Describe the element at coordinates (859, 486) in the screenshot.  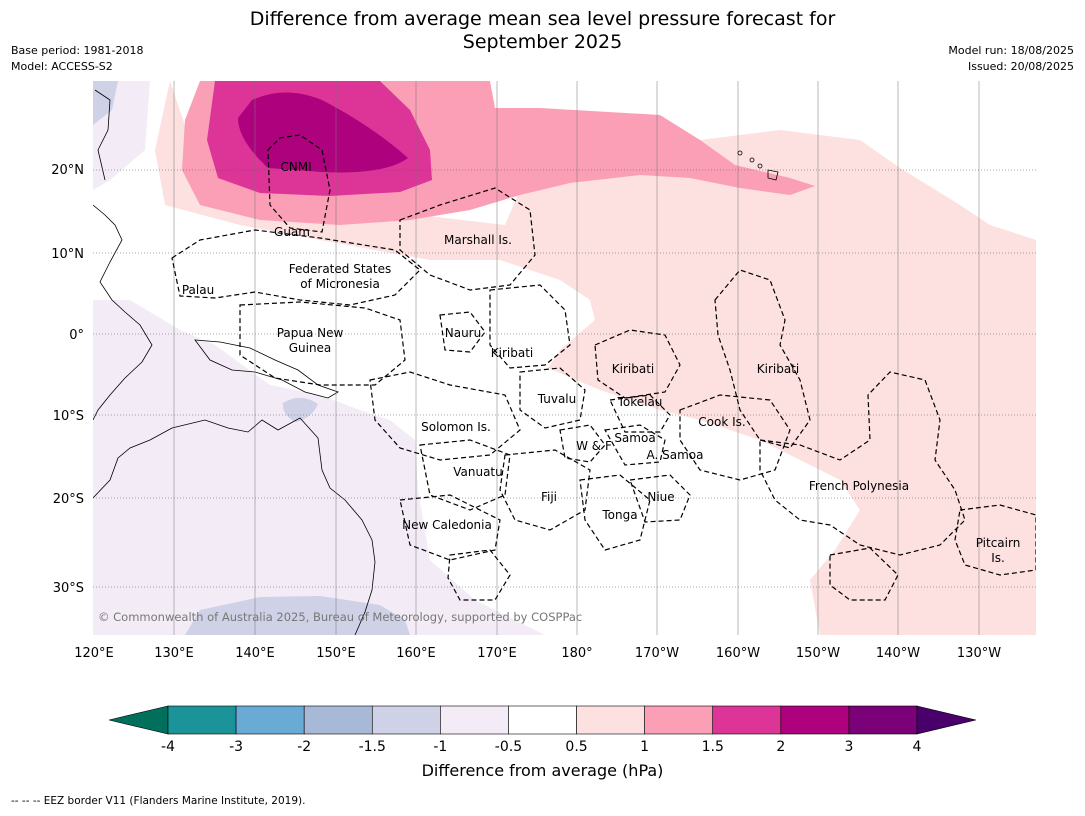
I see `label-french-polynesia: French Polynesia` at that location.